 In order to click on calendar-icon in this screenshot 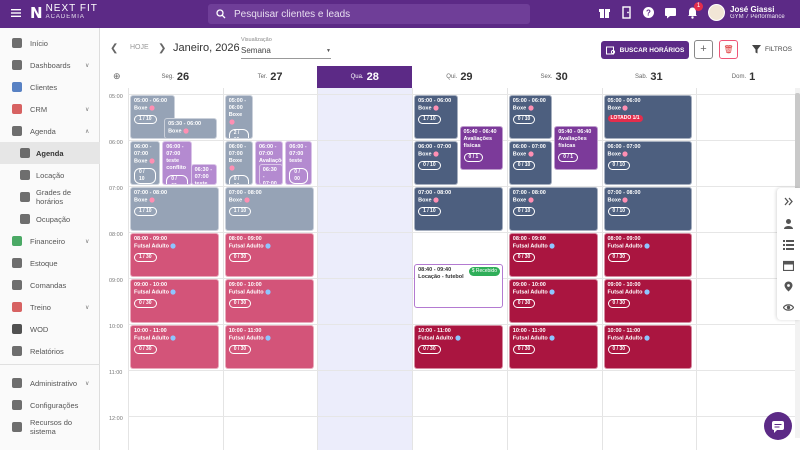, I will do `click(788, 265)`.